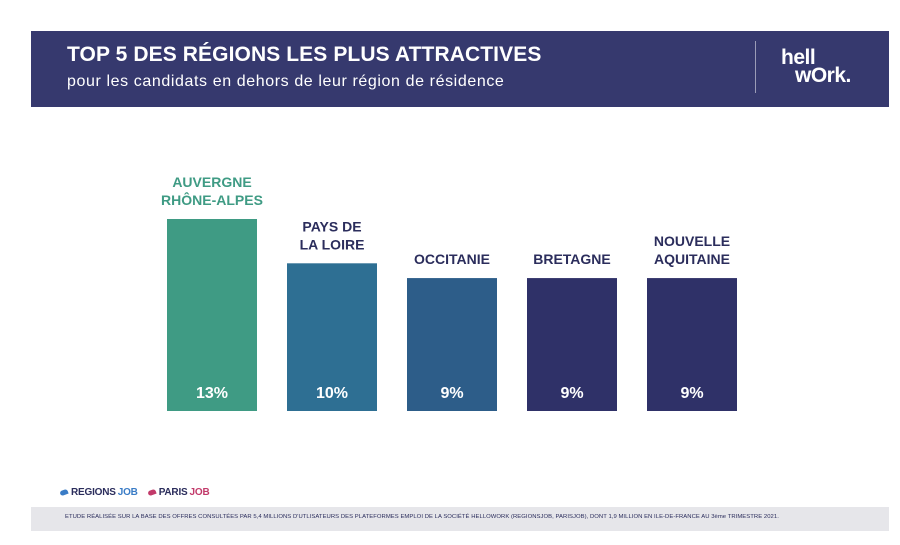  I want to click on category-label-4-0: NOUVELLE, so click(692, 241).